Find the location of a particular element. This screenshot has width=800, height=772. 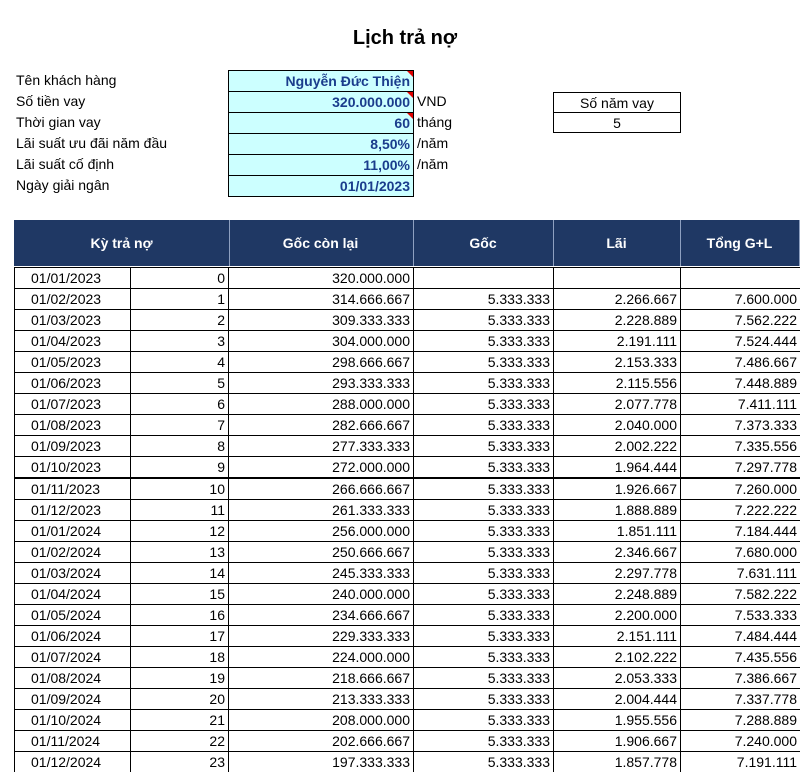

info-value: 11,00% is located at coordinates (321, 165).